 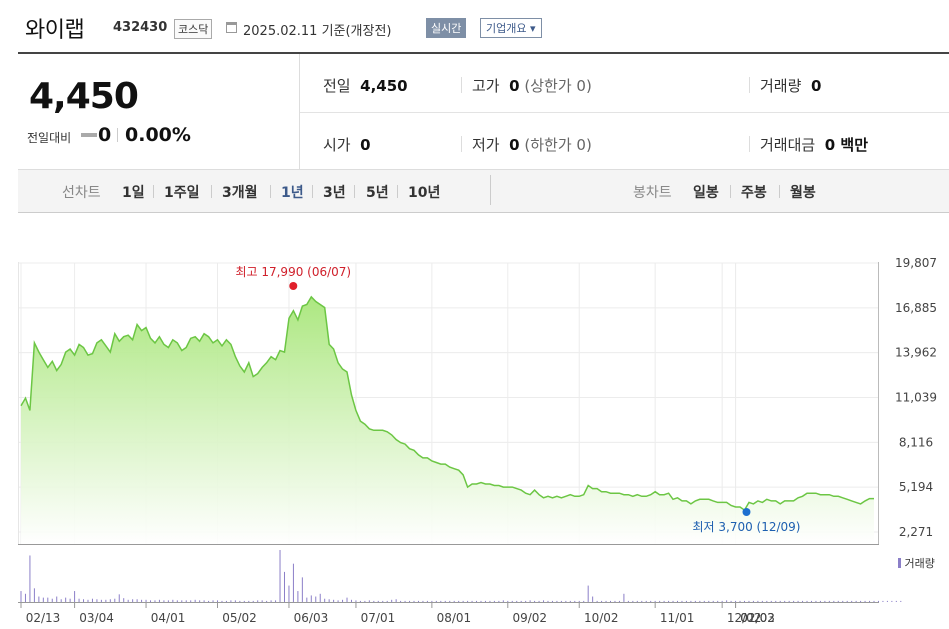 What do you see at coordinates (757, 618) in the screenshot?
I see `x-tick-label: 02/03` at bounding box center [757, 618].